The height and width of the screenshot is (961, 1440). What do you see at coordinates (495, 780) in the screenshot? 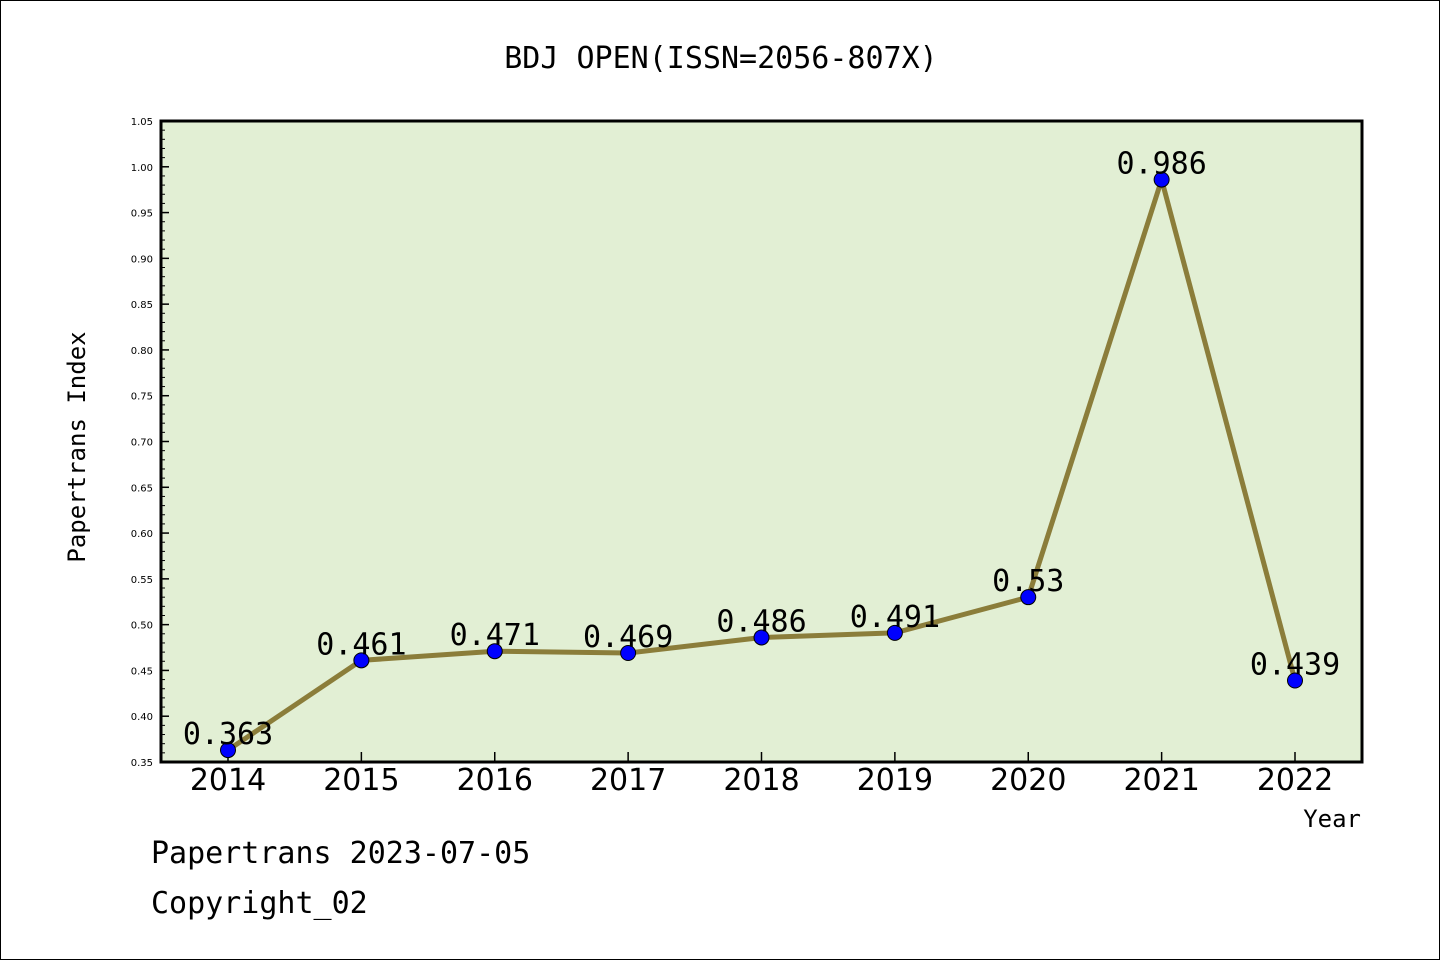
I see `x-tick-label-2016: 2016` at bounding box center [495, 780].